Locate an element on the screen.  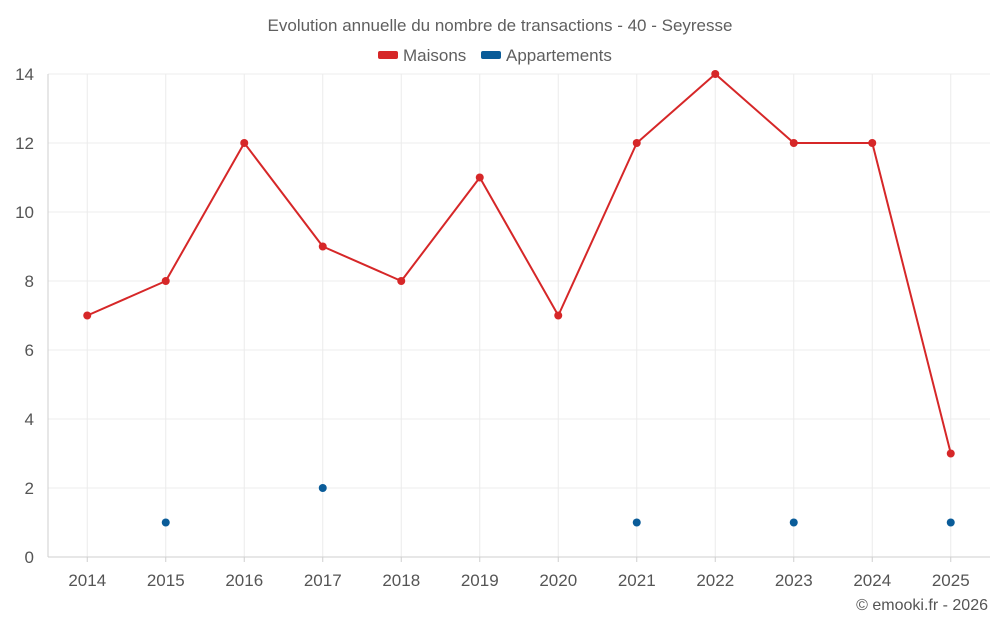
x-tick-label: 2018 is located at coordinates (401, 580).